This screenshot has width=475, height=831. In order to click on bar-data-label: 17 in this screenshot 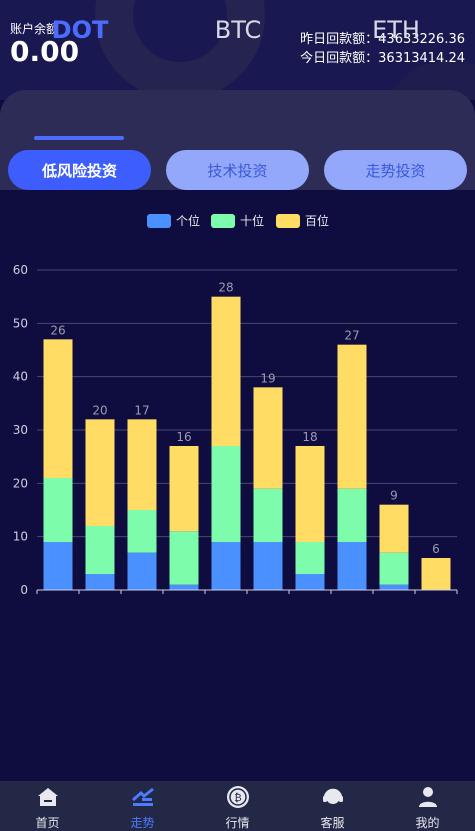, I will do `click(141, 410)`.